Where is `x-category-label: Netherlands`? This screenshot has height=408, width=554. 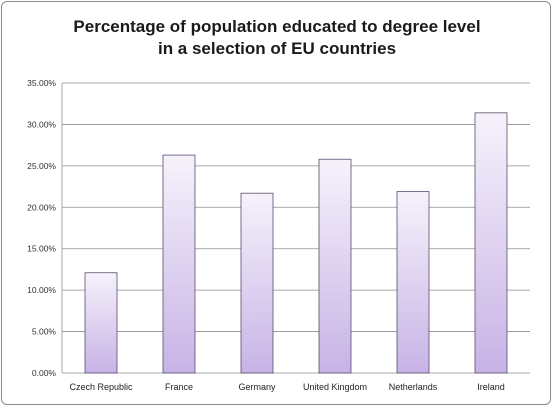 x-category-label: Netherlands is located at coordinates (413, 387).